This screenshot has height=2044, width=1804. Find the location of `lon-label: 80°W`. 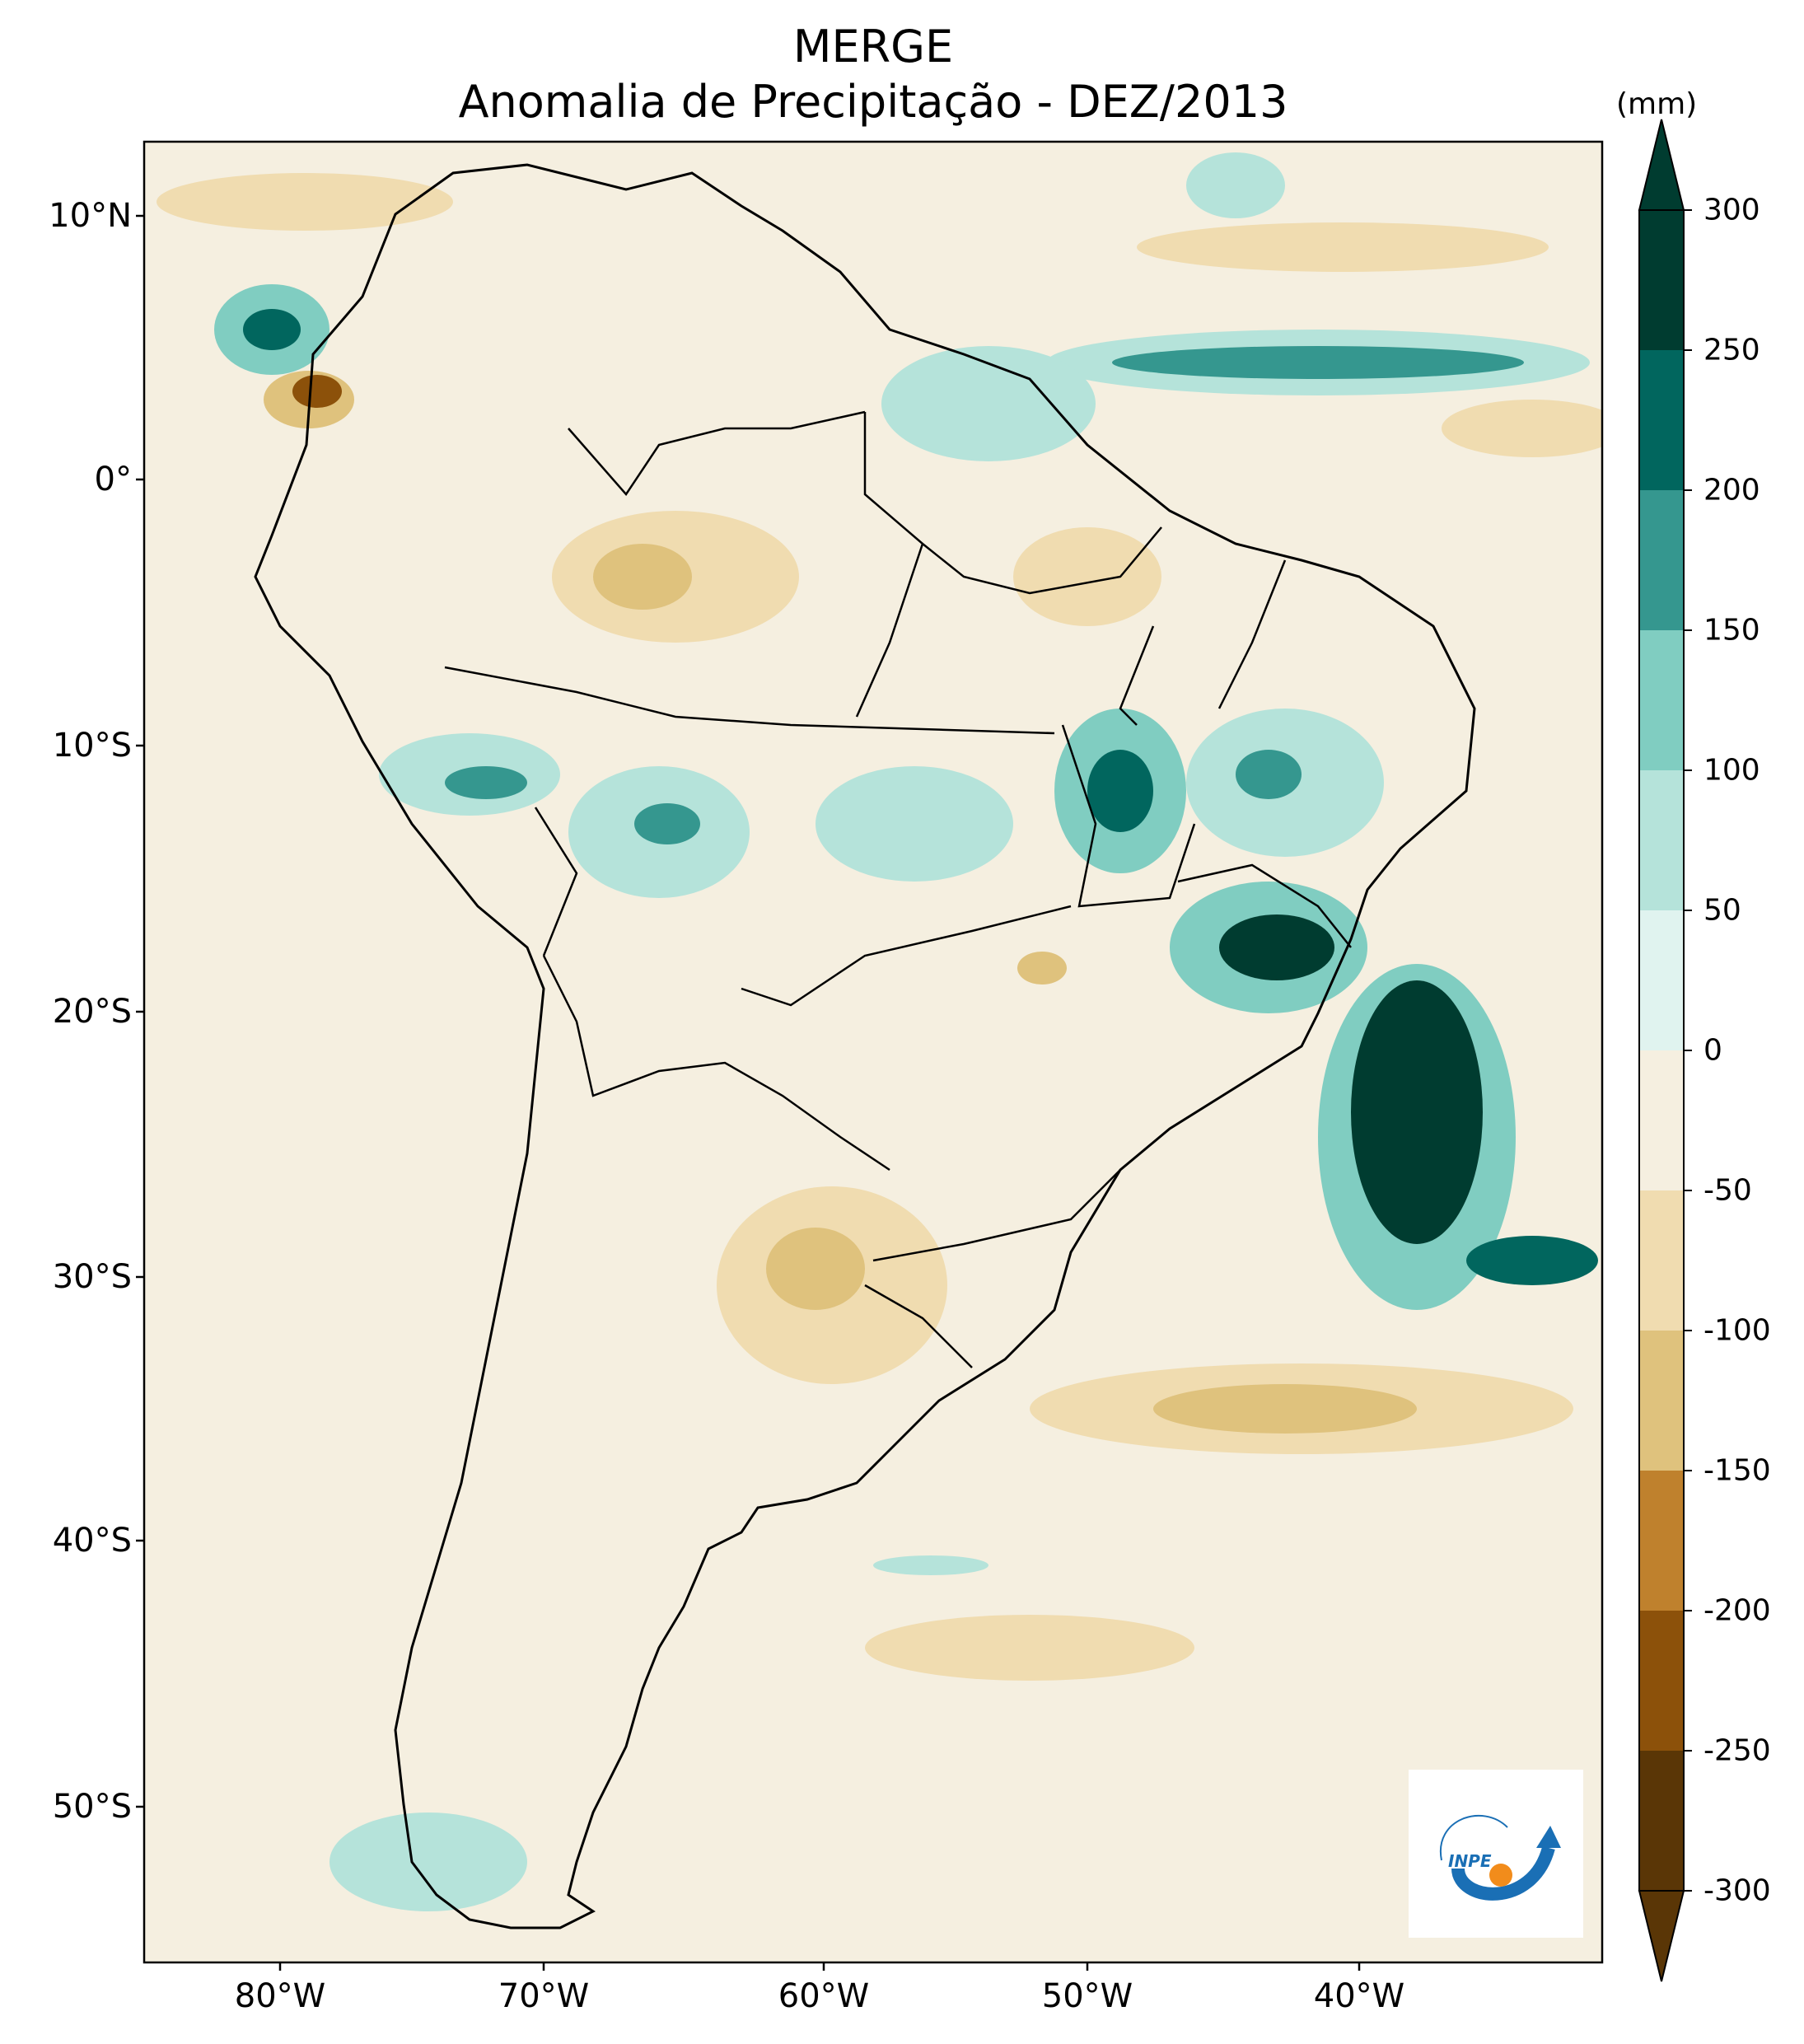

lon-label: 80°W is located at coordinates (280, 1996).